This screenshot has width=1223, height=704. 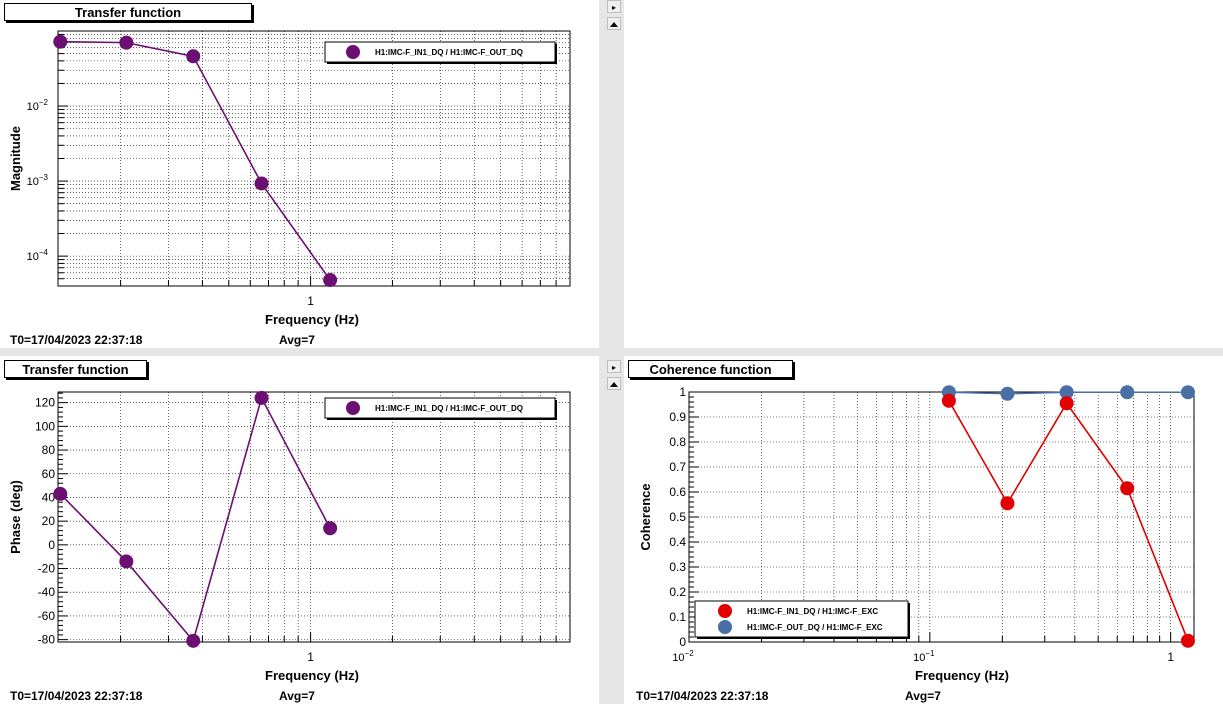 What do you see at coordinates (47, 616) in the screenshot?
I see `y-tick-label: -60` at bounding box center [47, 616].